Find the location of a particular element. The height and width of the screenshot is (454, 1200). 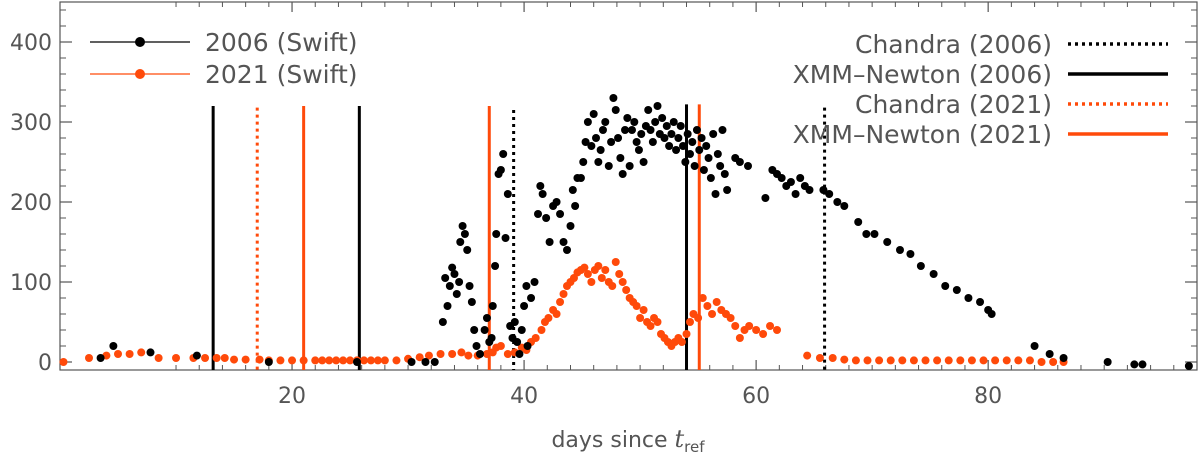

legend-label: XMM–Newton (2006) is located at coordinates (922, 74).